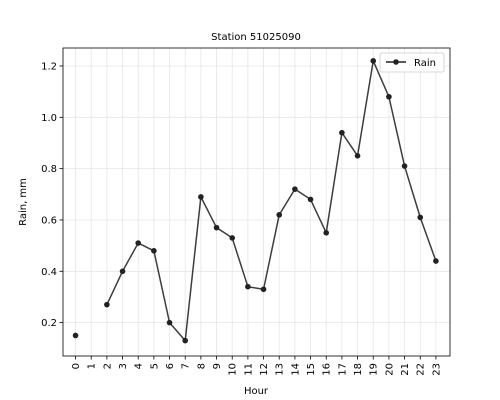  What do you see at coordinates (170, 366) in the screenshot?
I see `x-tick-label: 6` at bounding box center [170, 366].